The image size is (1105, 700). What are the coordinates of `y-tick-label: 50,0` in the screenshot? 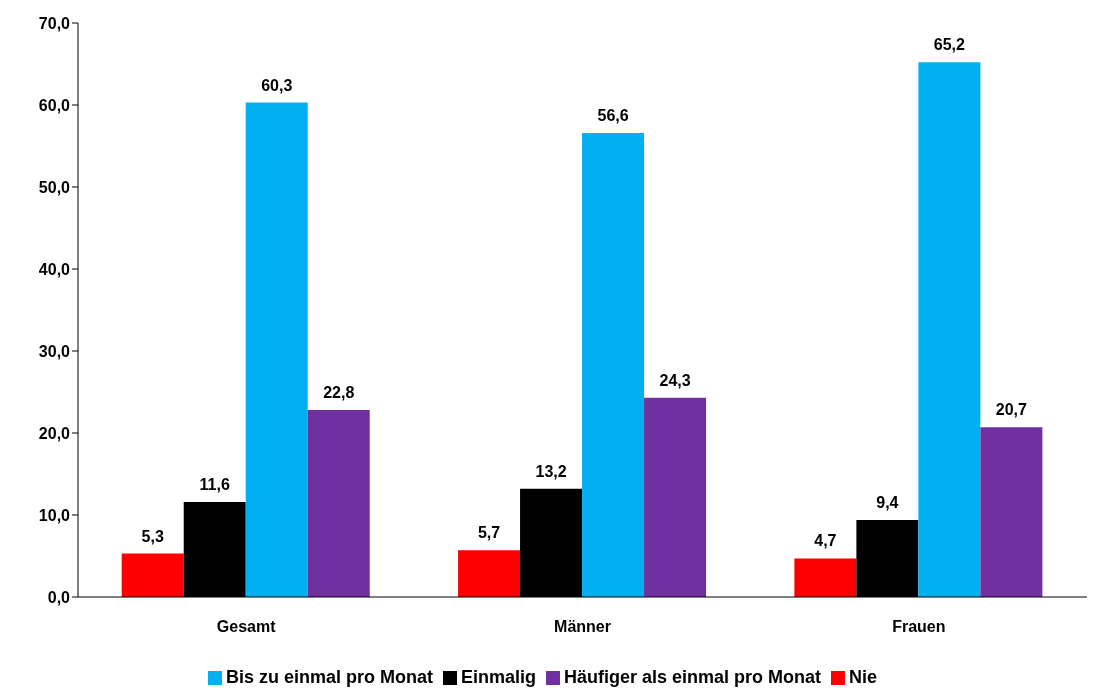 It's located at (54, 187).